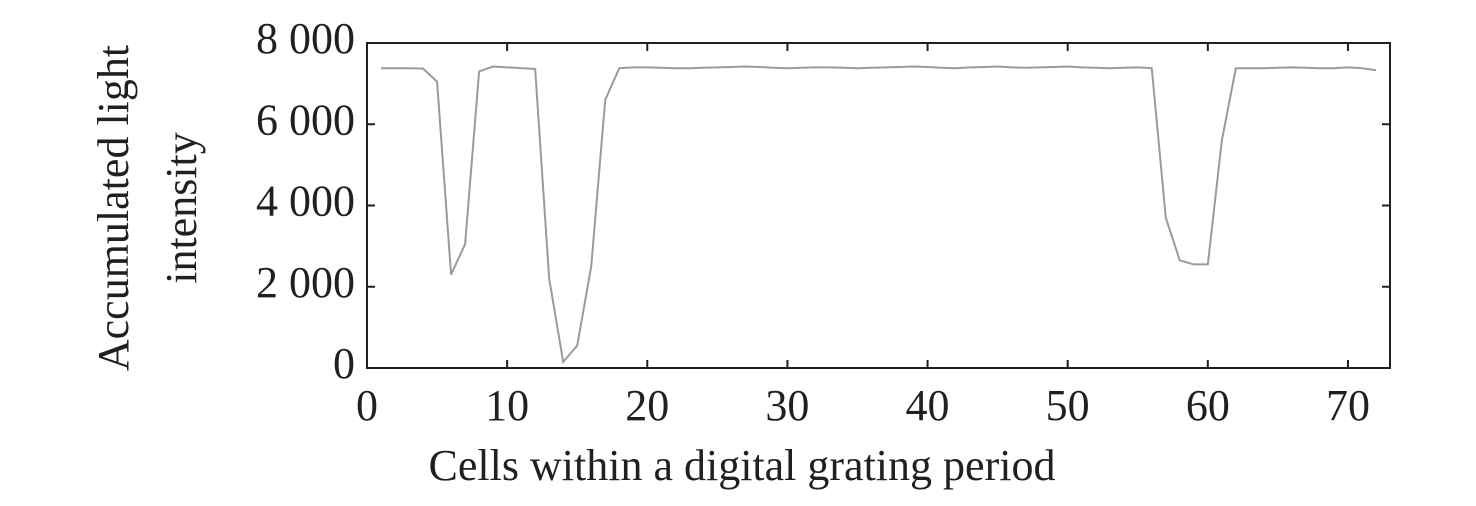 The width and height of the screenshot is (1476, 506). Describe the element at coordinates (181, 208) in the screenshot. I see `y-axis-label: intensity` at that location.